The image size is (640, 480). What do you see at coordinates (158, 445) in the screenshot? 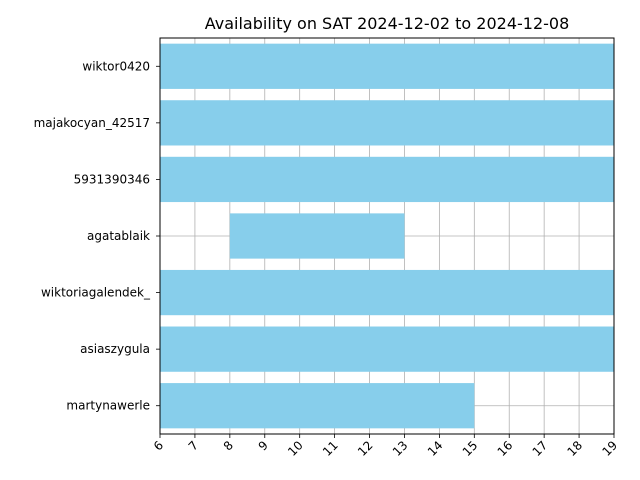
I see `x-tick-label: 6` at bounding box center [158, 445].